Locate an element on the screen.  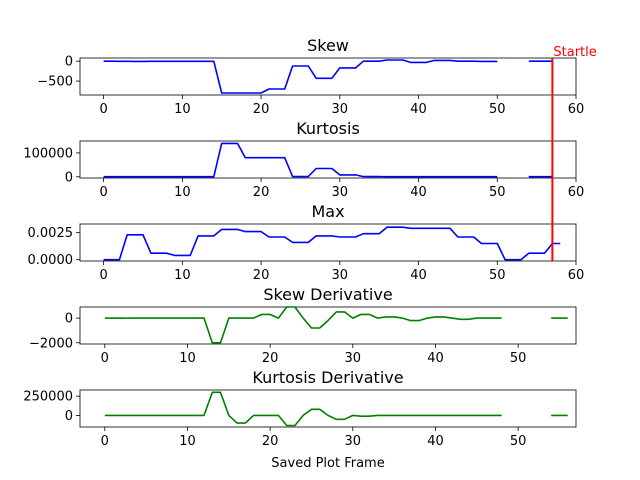
subplot-title: Skew is located at coordinates (328, 45).